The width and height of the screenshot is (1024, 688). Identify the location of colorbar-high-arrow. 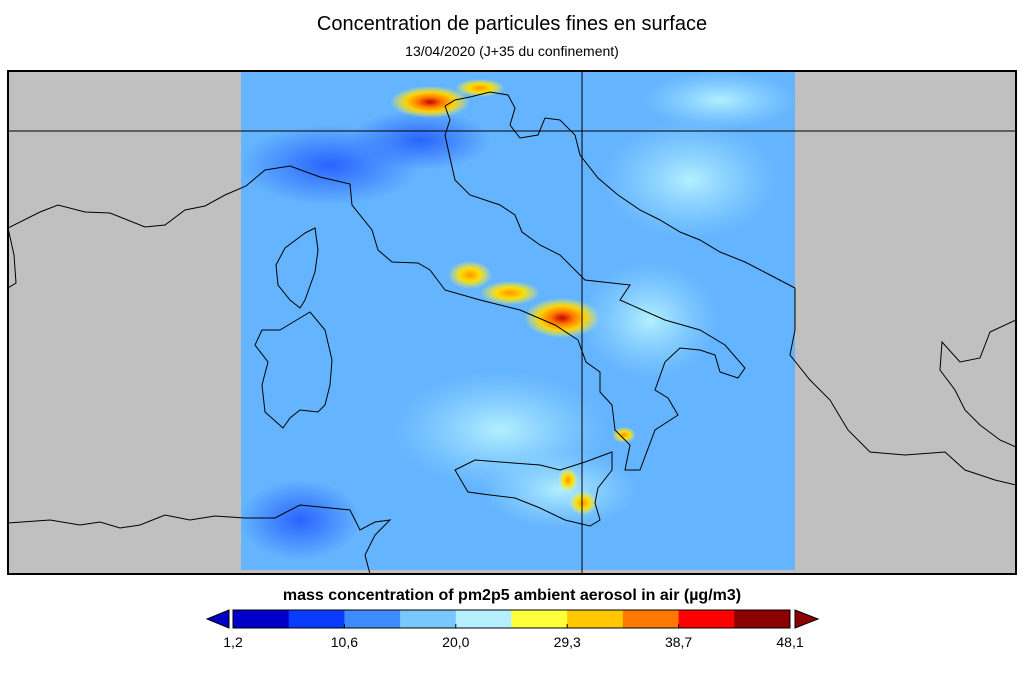
(807, 619).